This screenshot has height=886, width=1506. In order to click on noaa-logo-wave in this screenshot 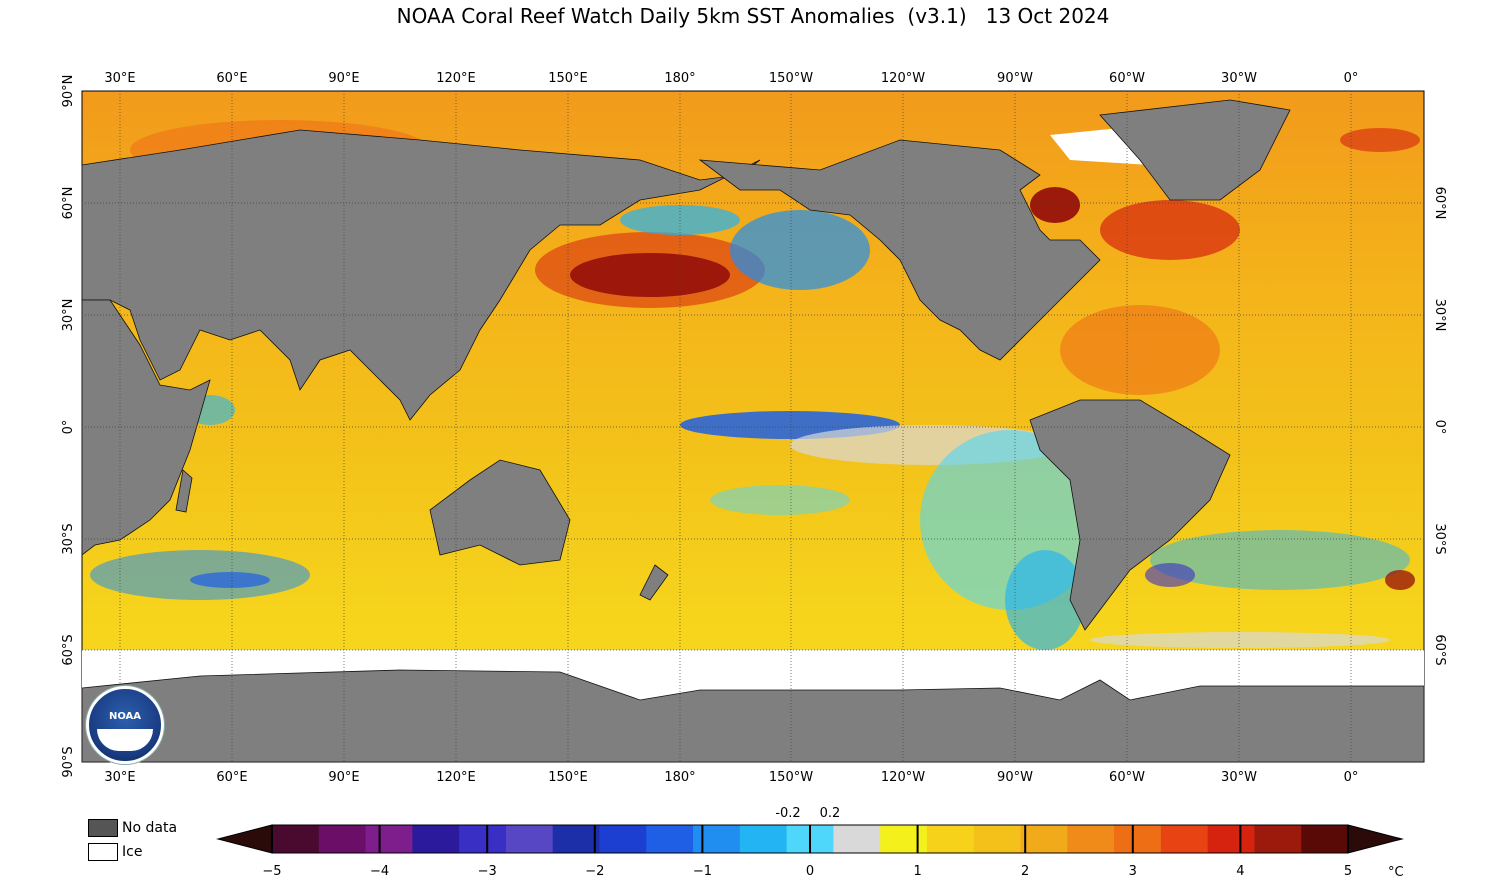, I will do `click(125, 740)`.